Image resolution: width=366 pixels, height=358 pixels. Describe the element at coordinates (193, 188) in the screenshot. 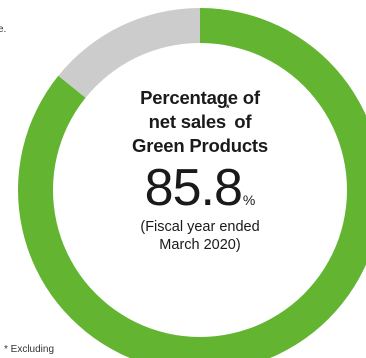

I see `percentage-number: 85.8` at that location.